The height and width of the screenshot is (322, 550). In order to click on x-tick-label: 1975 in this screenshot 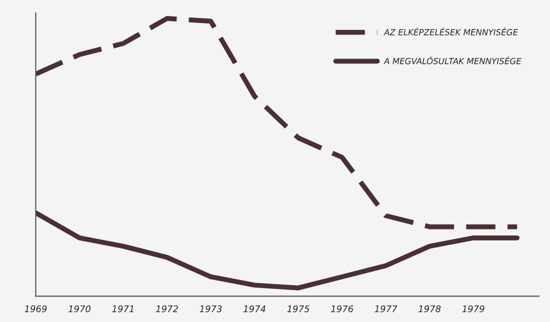, I will do `click(298, 308)`.